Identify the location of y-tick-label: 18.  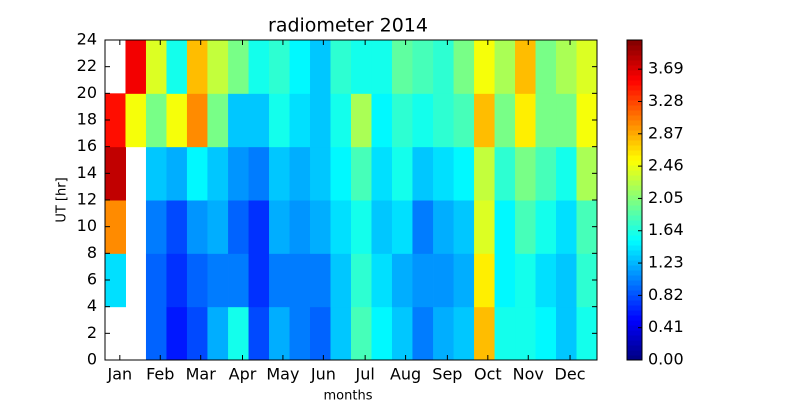
(87, 119).